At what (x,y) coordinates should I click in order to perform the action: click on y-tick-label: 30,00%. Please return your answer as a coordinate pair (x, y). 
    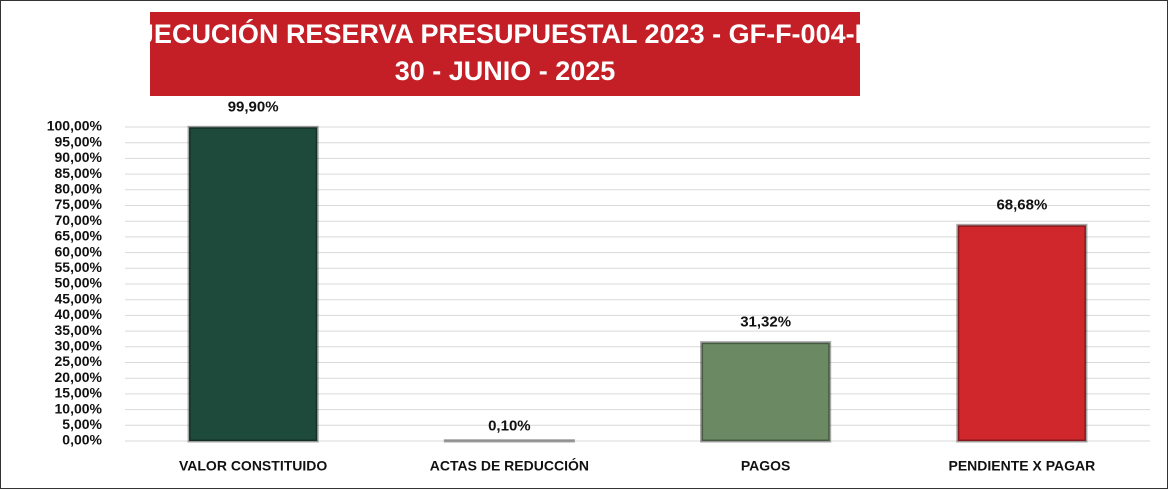
    Looking at the image, I should click on (79, 346).